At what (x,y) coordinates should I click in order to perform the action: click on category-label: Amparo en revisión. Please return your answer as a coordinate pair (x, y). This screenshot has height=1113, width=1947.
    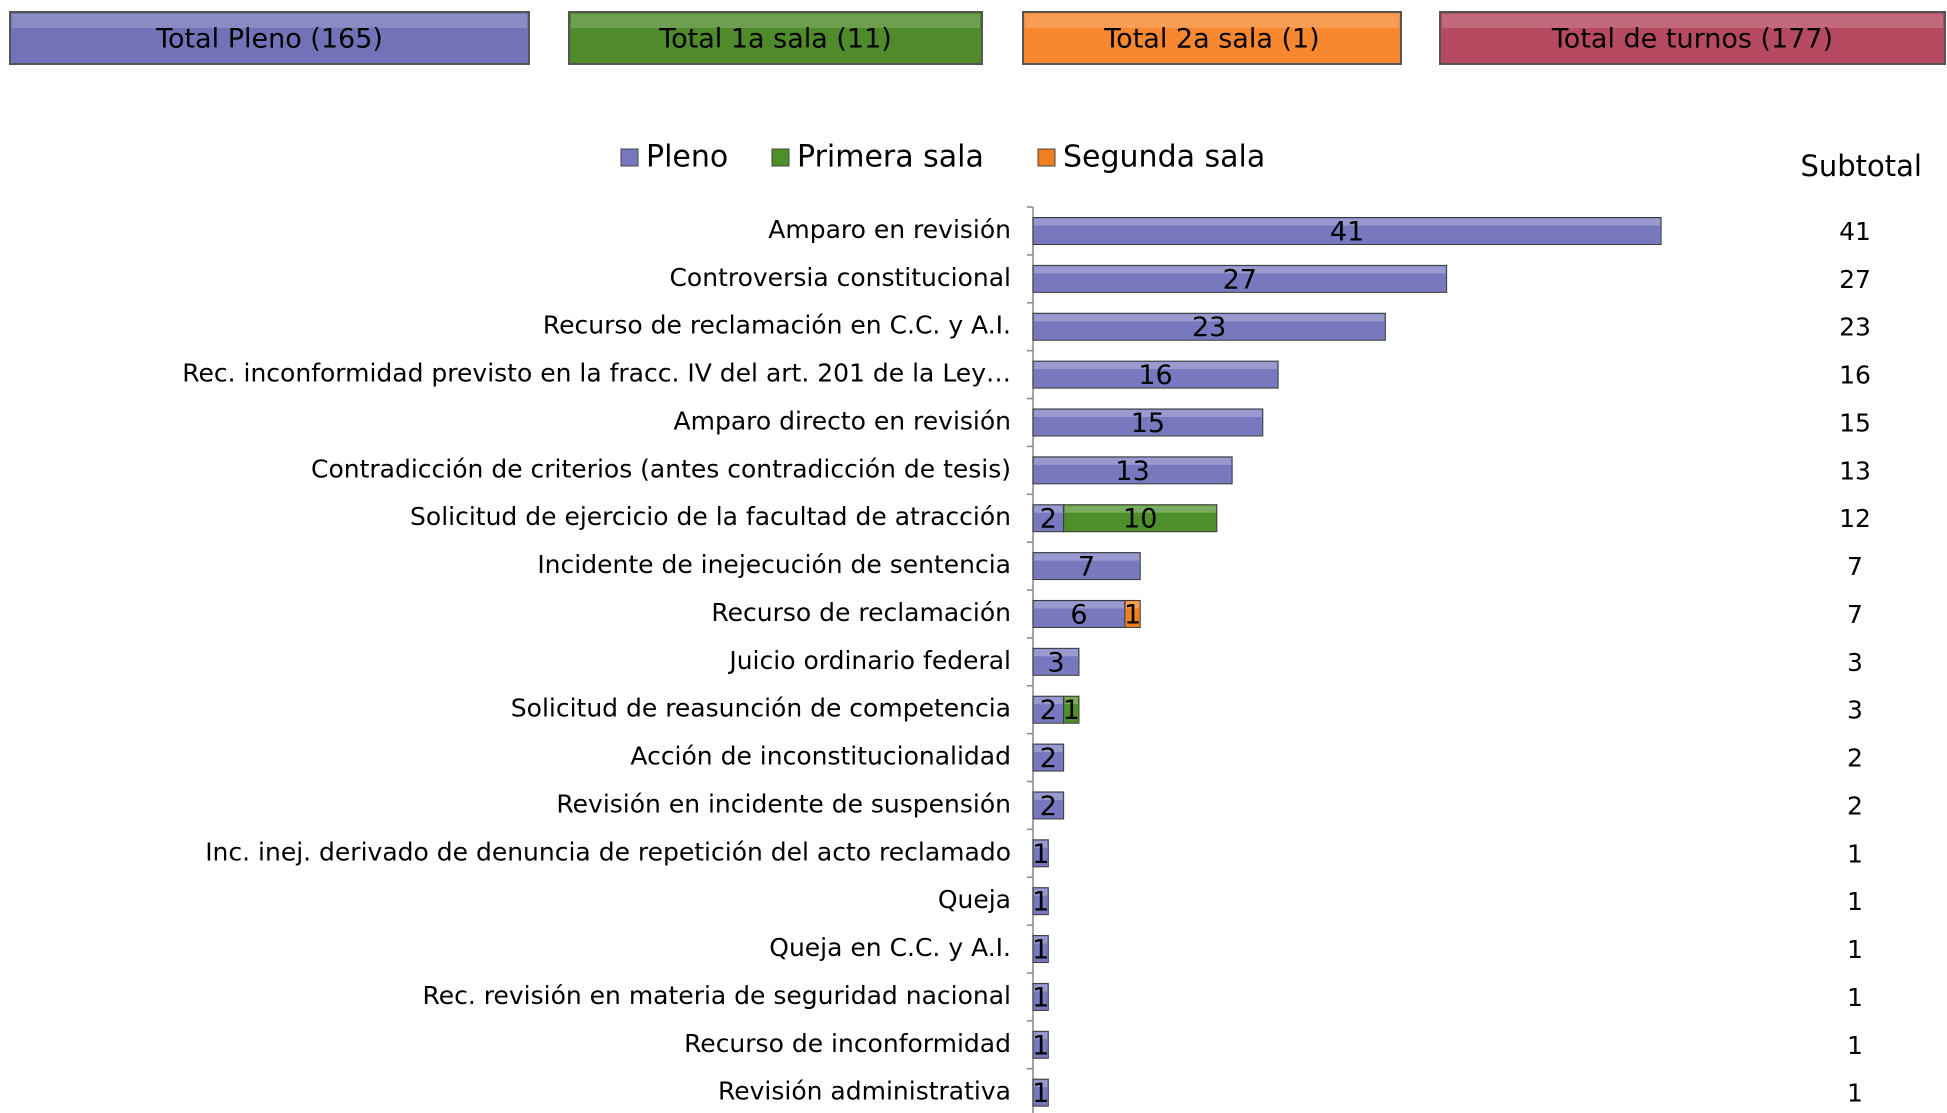
    Looking at the image, I should click on (889, 229).